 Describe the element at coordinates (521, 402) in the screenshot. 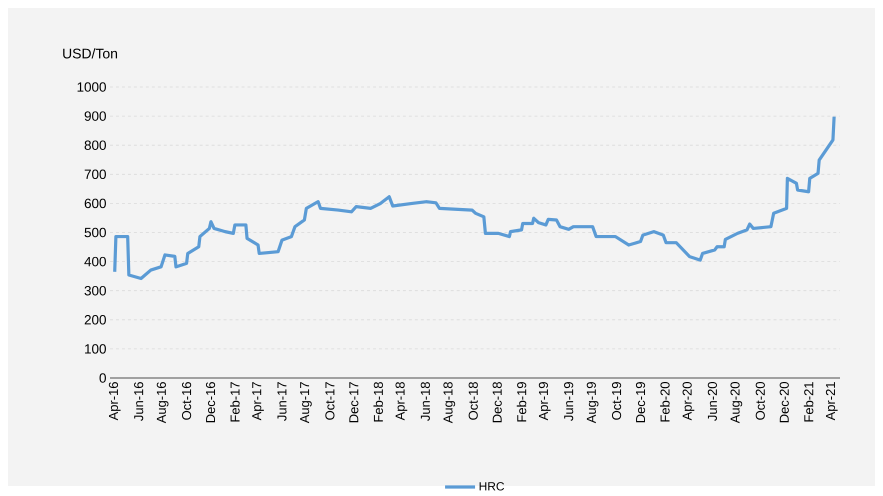

I see `x-tick-label: Feb-19` at that location.